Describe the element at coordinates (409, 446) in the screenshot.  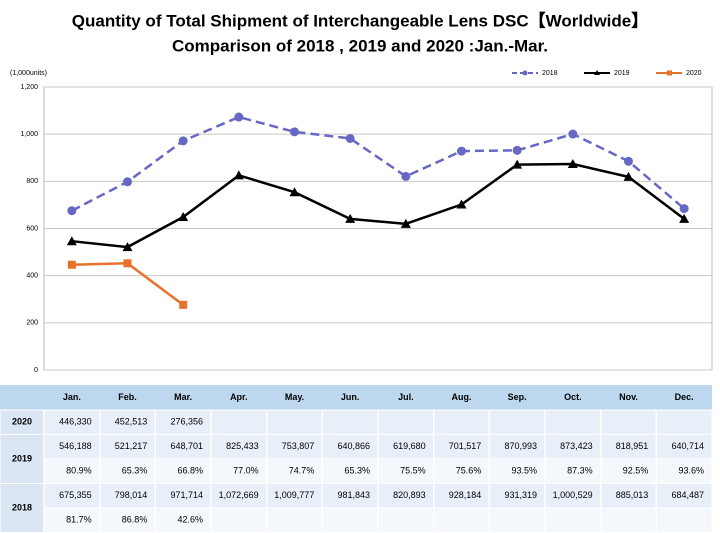
I see `cell: 619,680` at that location.